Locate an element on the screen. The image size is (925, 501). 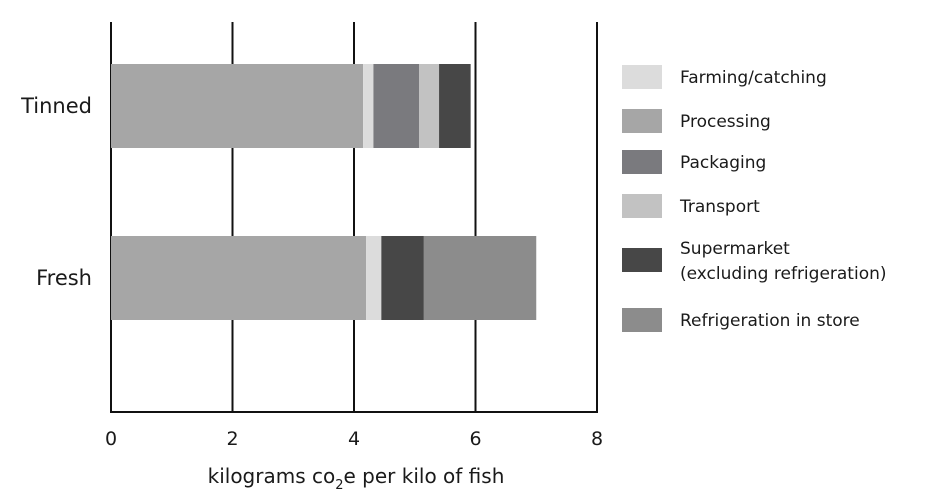
legend-supermarket-excluding-refrigeration-label: Supermarket (excluding refrigeration) is located at coordinates (783, 261).